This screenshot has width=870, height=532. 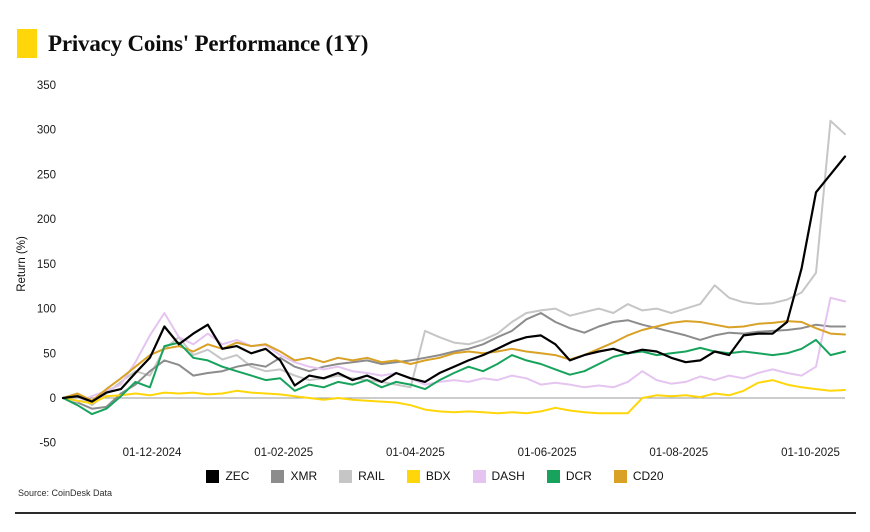 What do you see at coordinates (46, 310) in the screenshot?
I see `y-tick-label: 100` at bounding box center [46, 310].